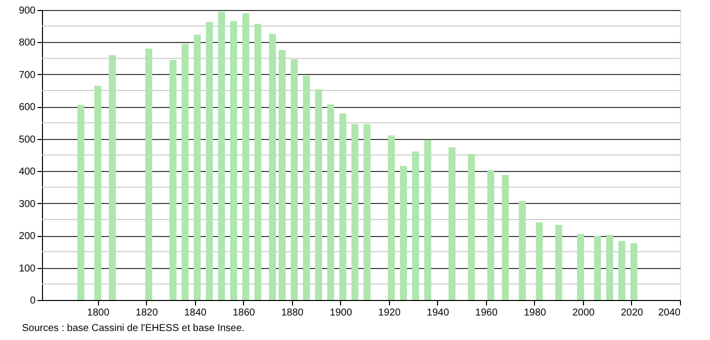  What do you see at coordinates (147, 313) in the screenshot?
I see `x-tick-label: 1820` at bounding box center [147, 313].